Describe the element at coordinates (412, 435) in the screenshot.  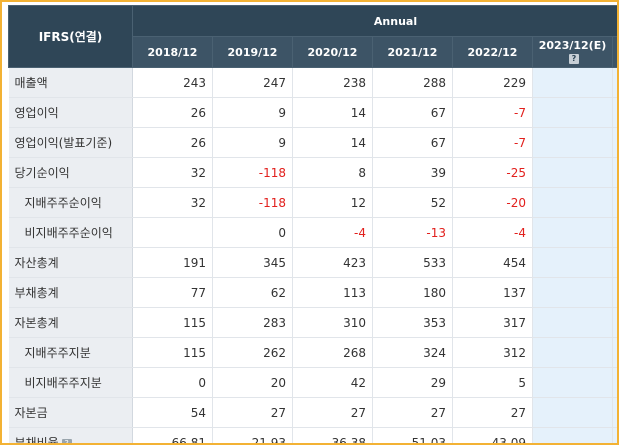
I see `value-cell: 51.03` at that location.